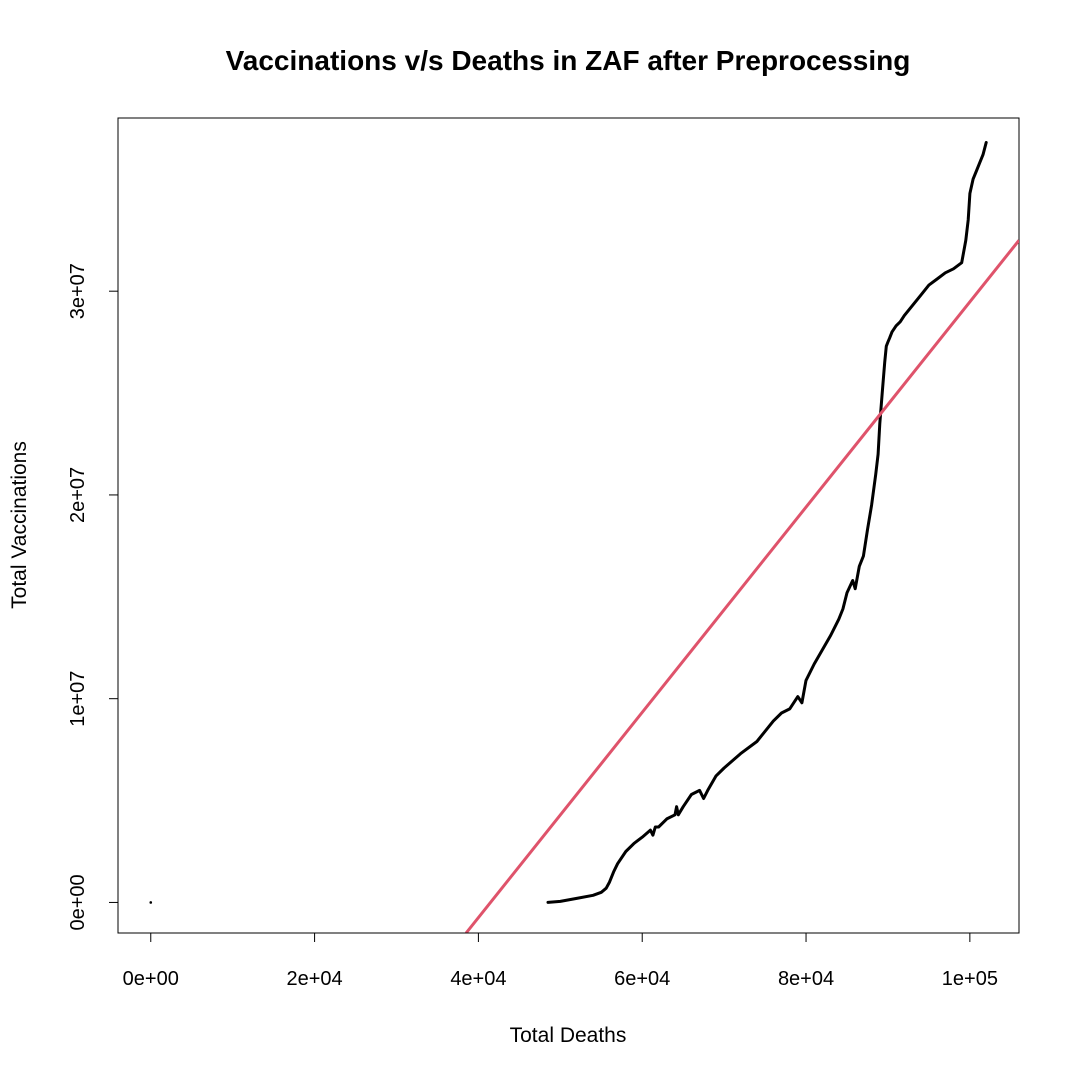 Image resolution: width=1080 pixels, height=1080 pixels. I want to click on x-tick-label: 6e+04, so click(642, 979).